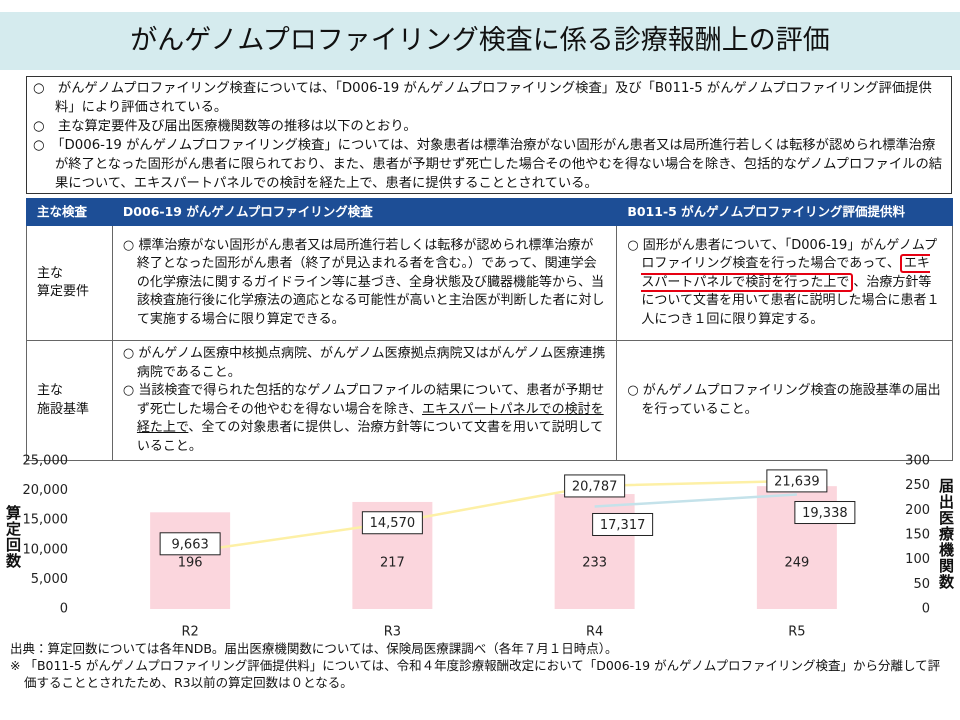 The height and width of the screenshot is (720, 960). I want to click on emphasis: エキスパートパネルで検討を行った上で, so click(785, 273).